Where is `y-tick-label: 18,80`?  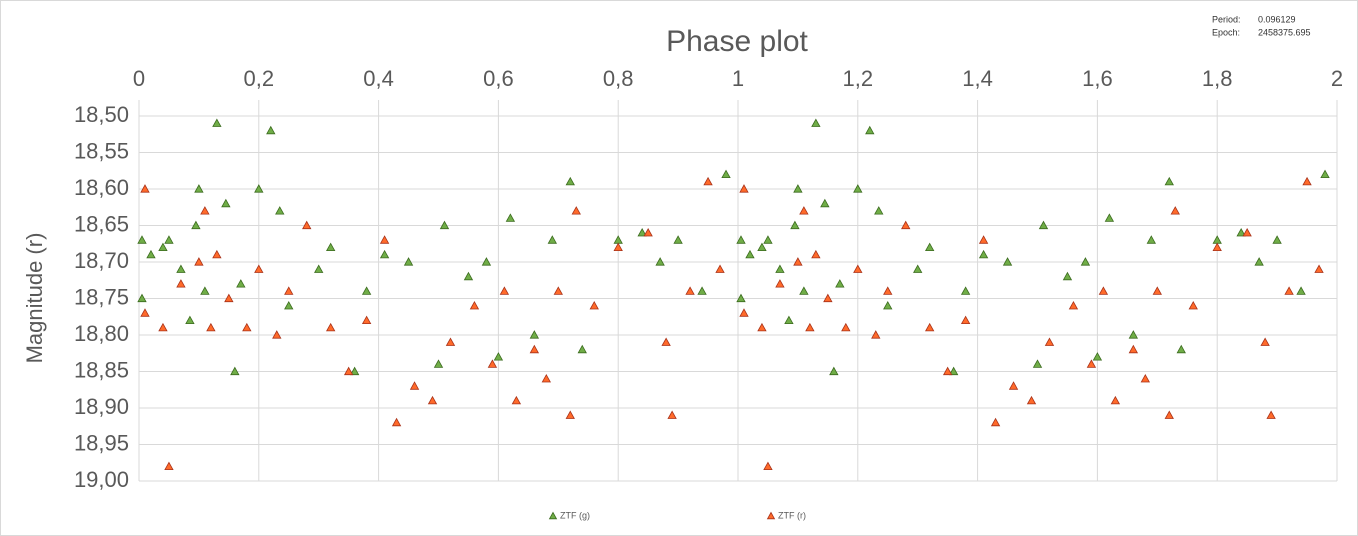 y-tick-label: 18,80 is located at coordinates (101, 333).